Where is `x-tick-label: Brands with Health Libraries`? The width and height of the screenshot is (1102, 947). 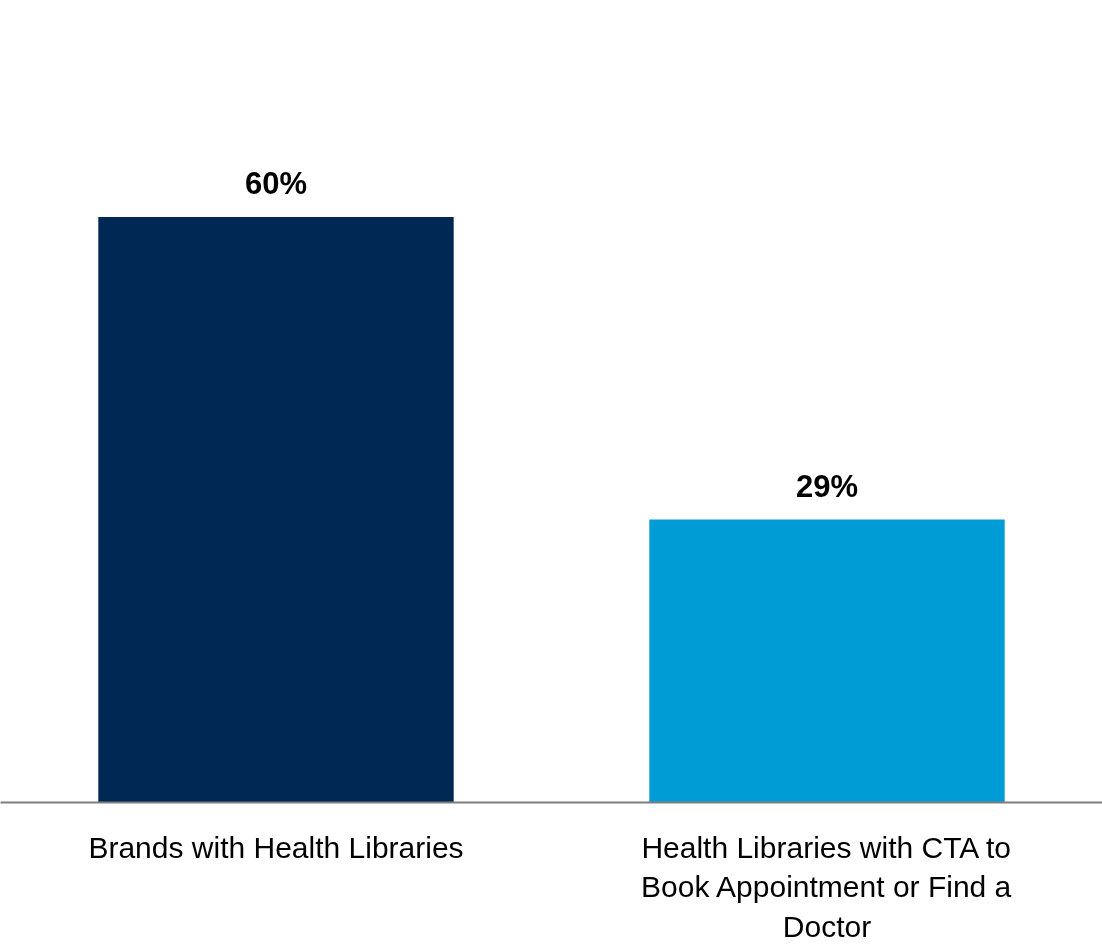
x-tick-label: Brands with Health Libraries is located at coordinates (276, 847).